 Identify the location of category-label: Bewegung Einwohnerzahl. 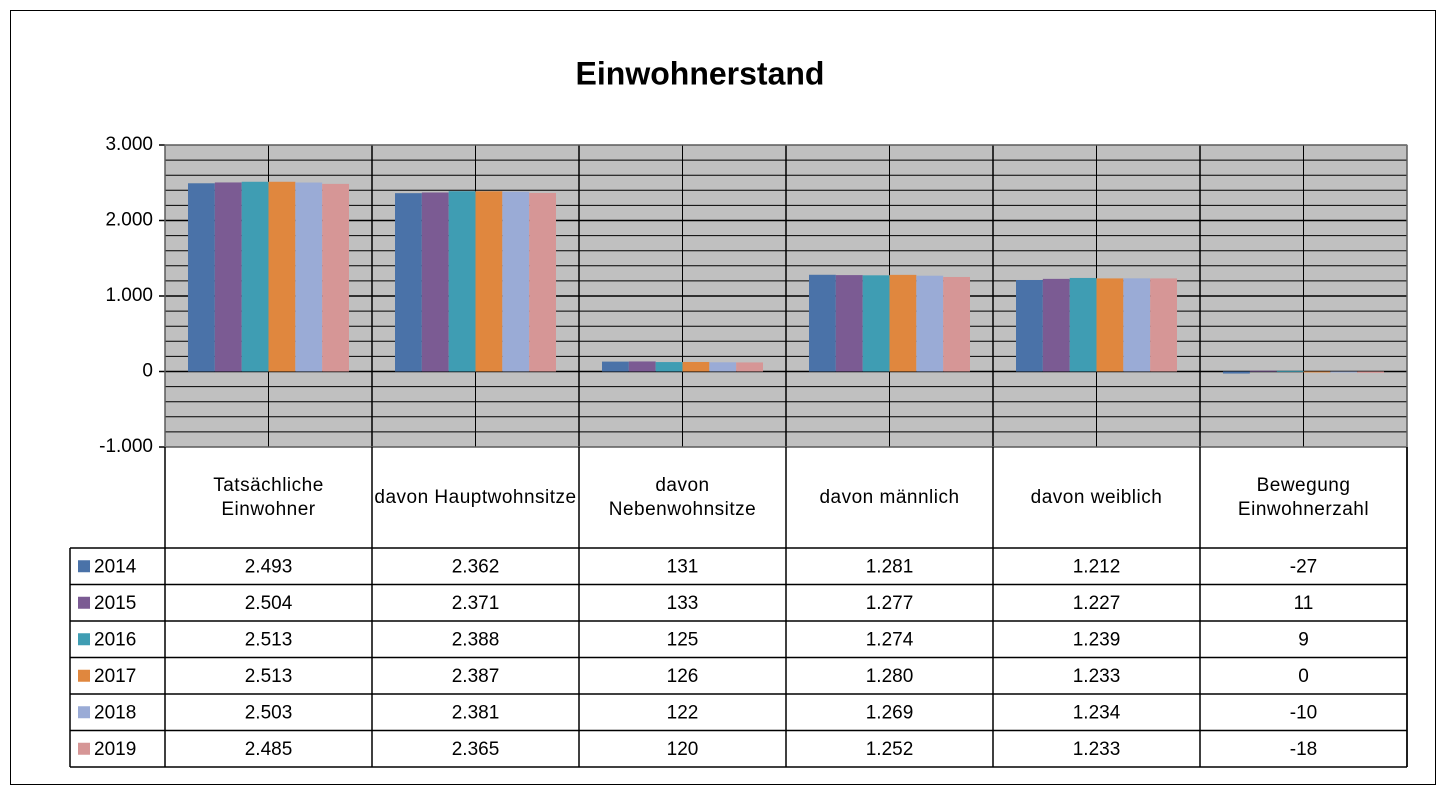
(1303, 497).